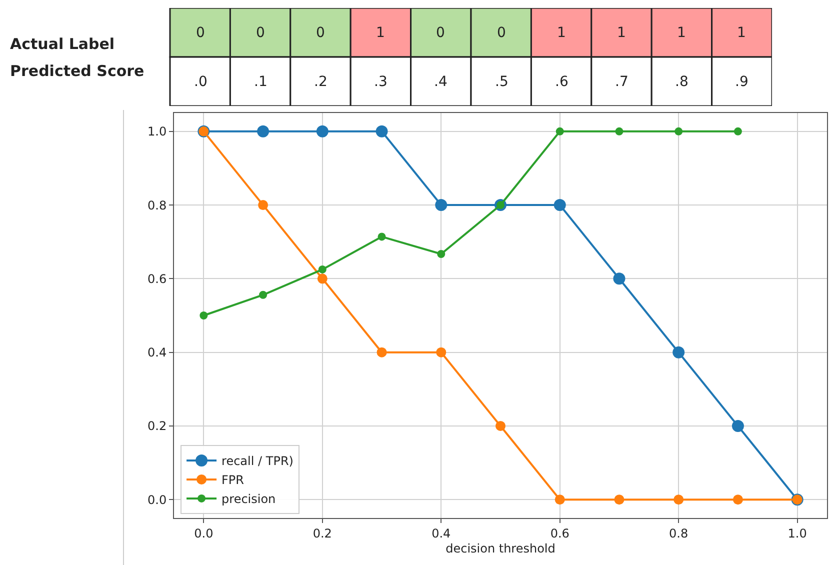 Image resolution: width=829 pixels, height=565 pixels. I want to click on text: .8, so click(681, 82).